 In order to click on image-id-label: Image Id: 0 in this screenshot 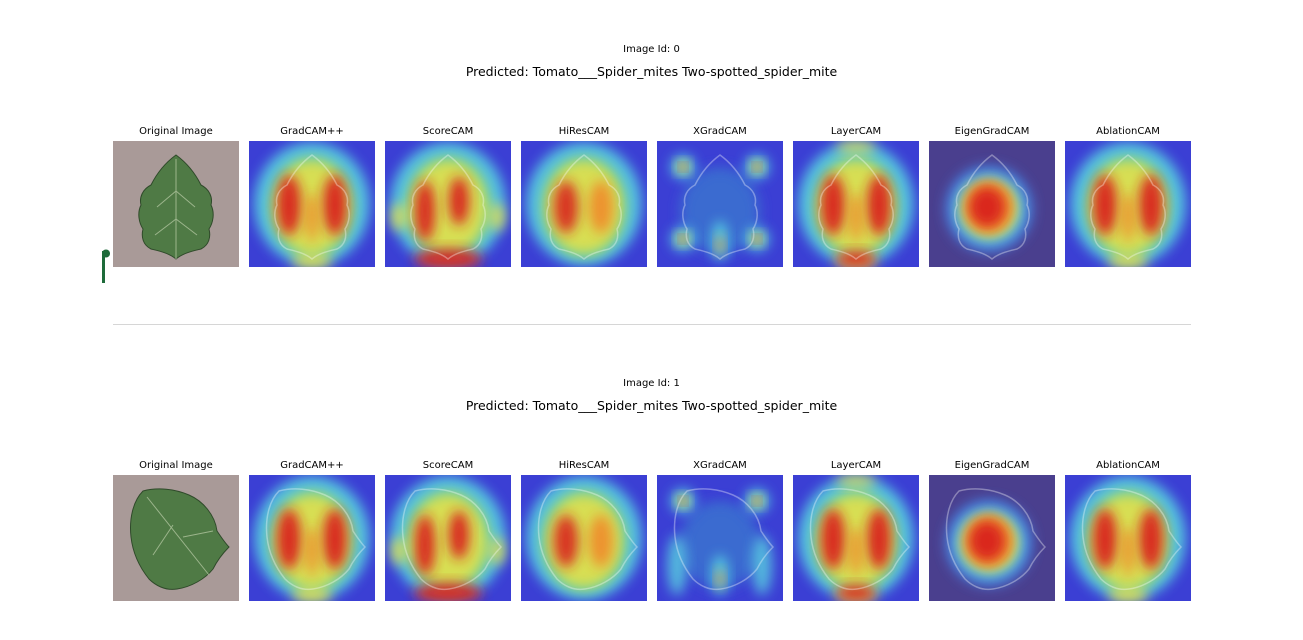, I will do `click(651, 49)`.